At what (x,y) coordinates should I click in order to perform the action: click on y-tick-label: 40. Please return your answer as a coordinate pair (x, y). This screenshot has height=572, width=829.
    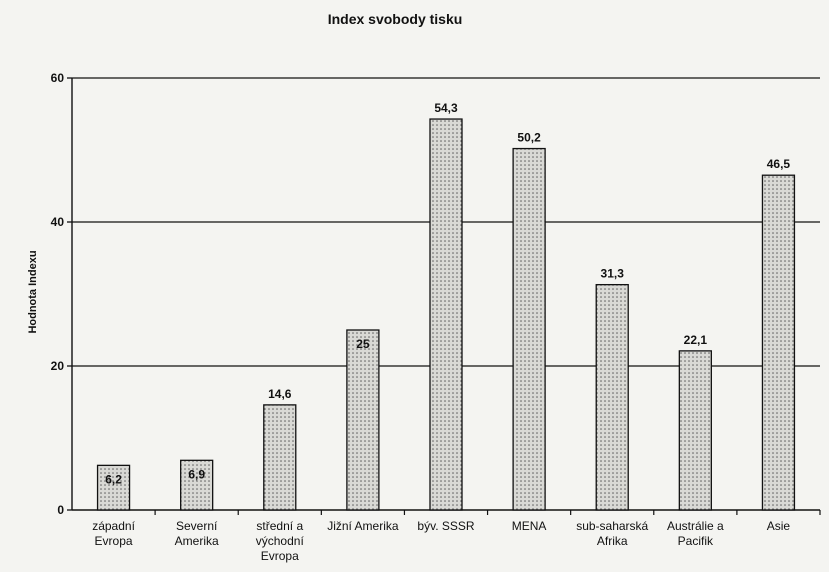
    Looking at the image, I should click on (58, 222).